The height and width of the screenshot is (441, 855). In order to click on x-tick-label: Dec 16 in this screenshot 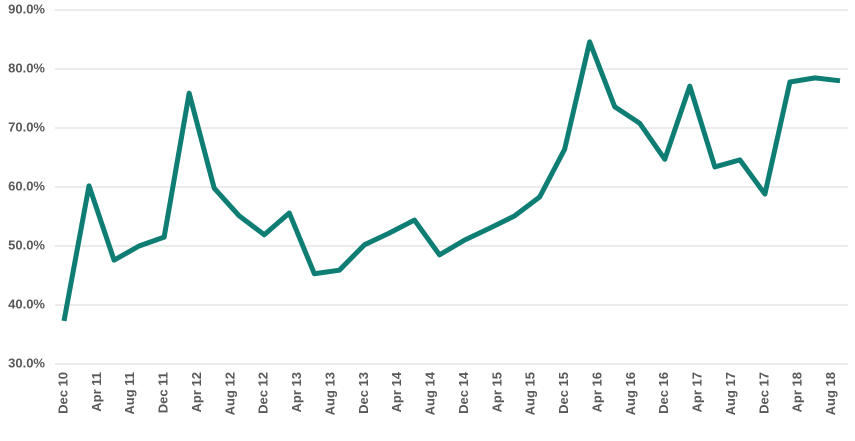, I will do `click(663, 393)`.